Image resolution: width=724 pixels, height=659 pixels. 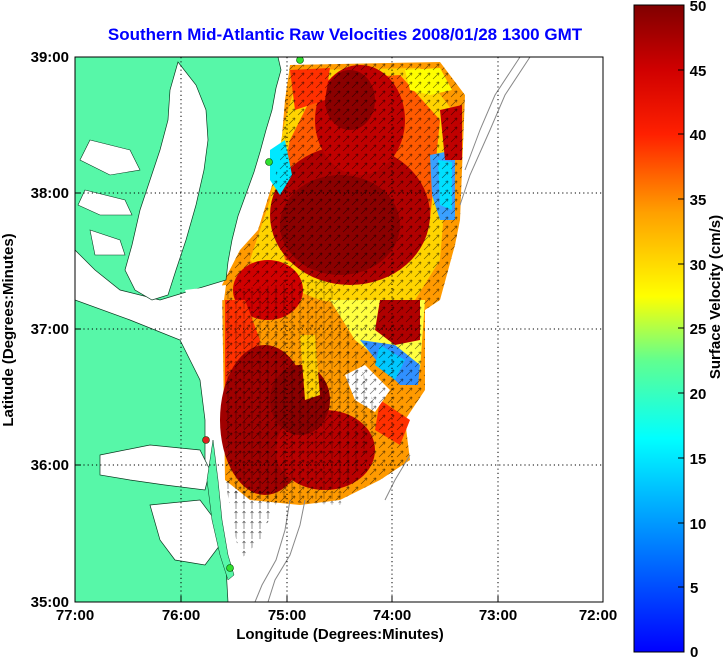 I want to click on colorbar-tick-label: 35, so click(x=698, y=200).